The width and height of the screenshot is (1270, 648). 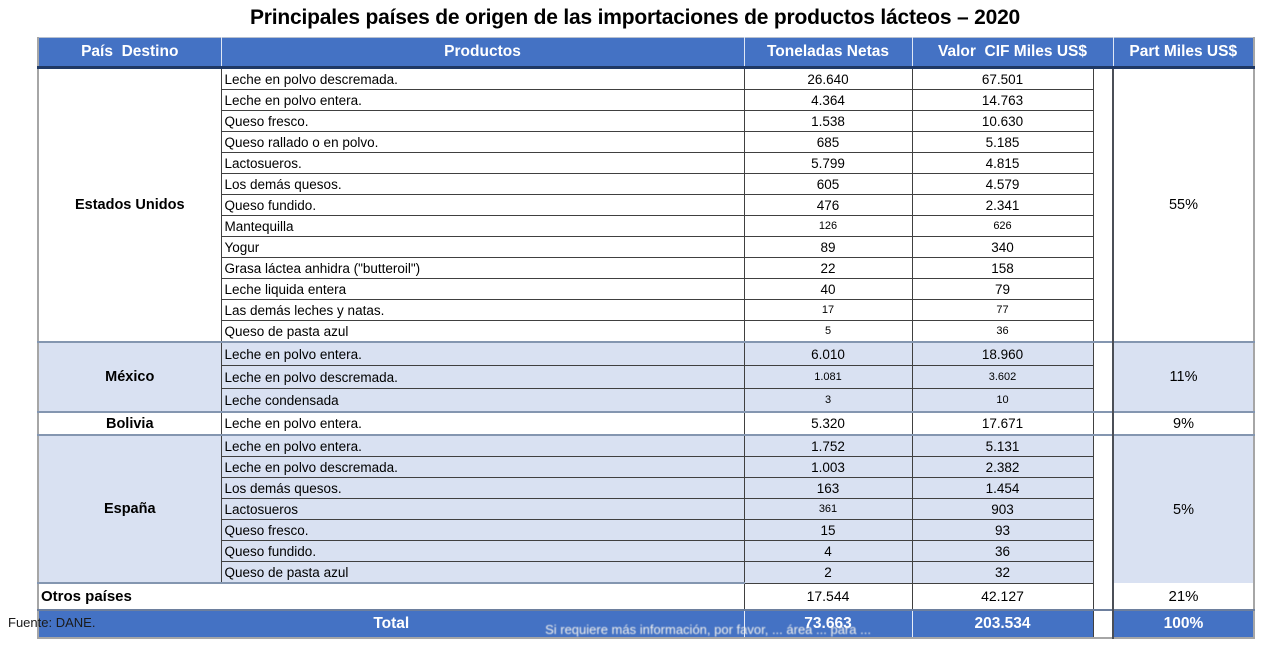 I want to click on otros-paises-label: Otros países, so click(x=391, y=596).